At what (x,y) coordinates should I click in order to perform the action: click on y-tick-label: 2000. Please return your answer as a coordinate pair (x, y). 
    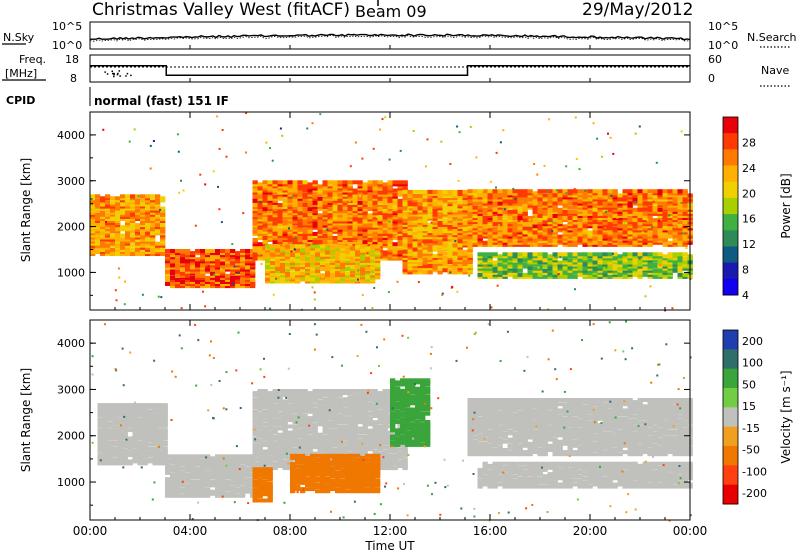
    Looking at the image, I should click on (71, 227).